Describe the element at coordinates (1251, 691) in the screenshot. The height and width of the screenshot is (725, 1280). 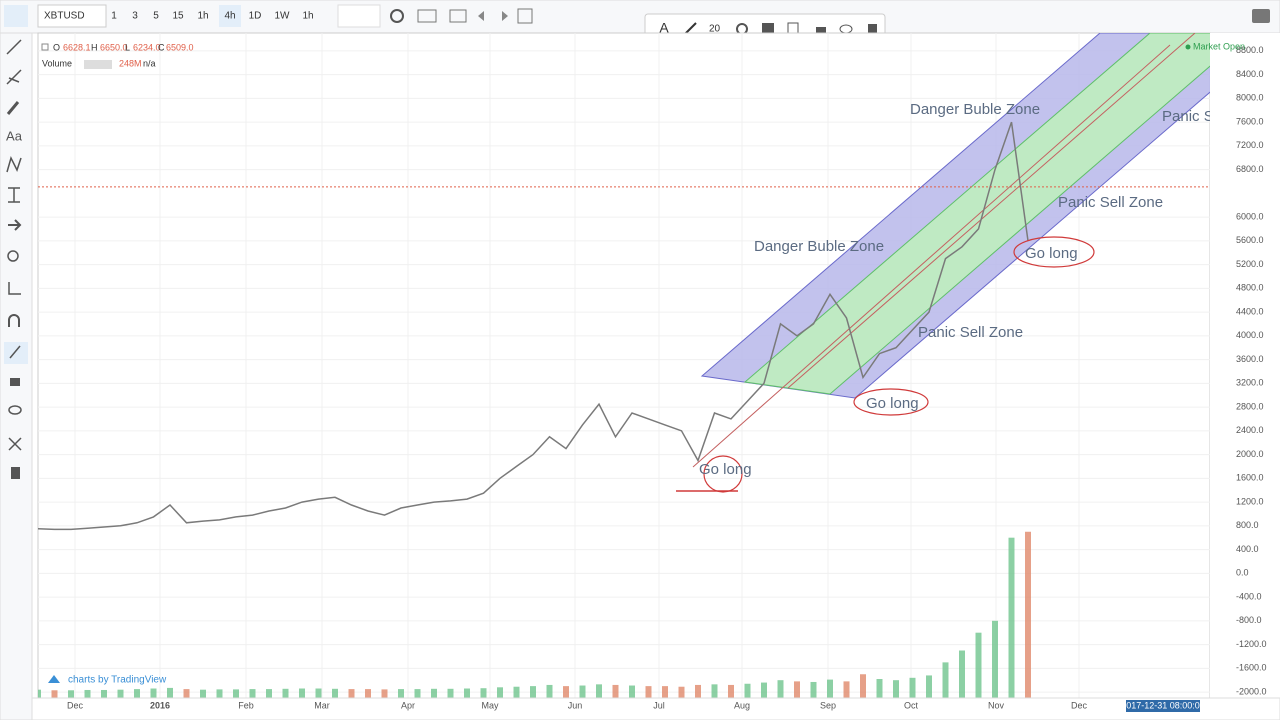
I see `y-tick-label: -2000.0` at that location.